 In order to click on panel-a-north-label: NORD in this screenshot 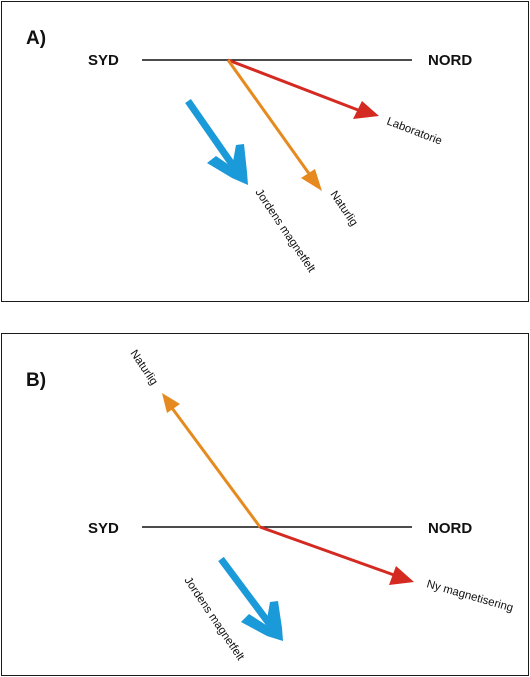, I will do `click(450, 60)`.